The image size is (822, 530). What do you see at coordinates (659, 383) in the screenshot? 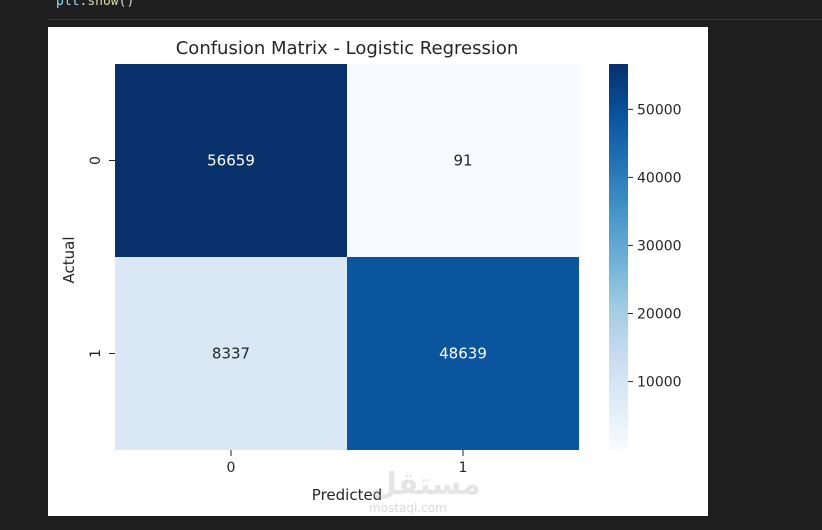
I see `colorbar-tick-label: 10000` at bounding box center [659, 383].